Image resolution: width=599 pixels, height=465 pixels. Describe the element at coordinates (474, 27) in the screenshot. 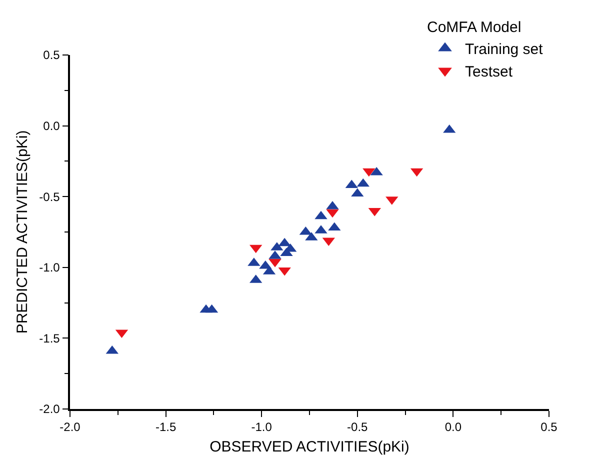

I see `legend-title: CoMFA Model` at that location.